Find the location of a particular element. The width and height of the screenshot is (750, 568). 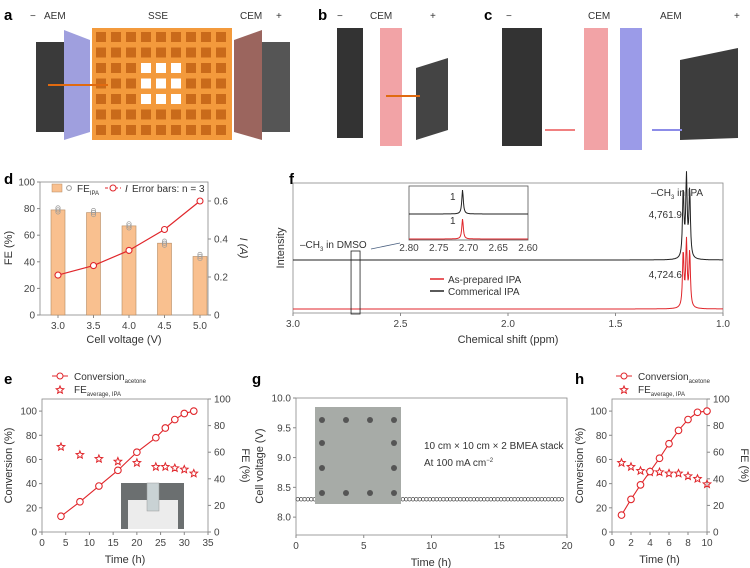

x-tick-label: 15 is located at coordinates (500, 546).